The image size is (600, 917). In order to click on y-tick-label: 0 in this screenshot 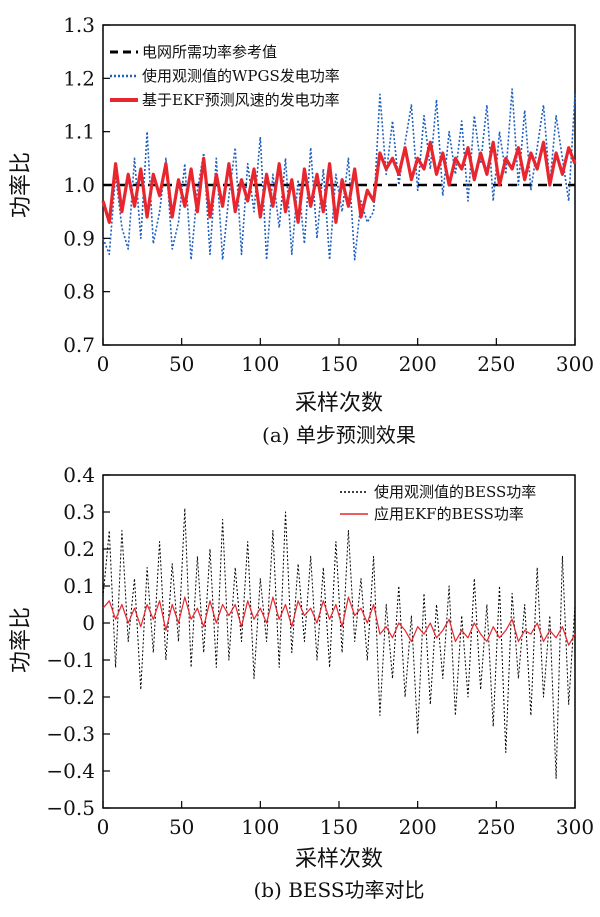, I will do `click(88, 623)`.